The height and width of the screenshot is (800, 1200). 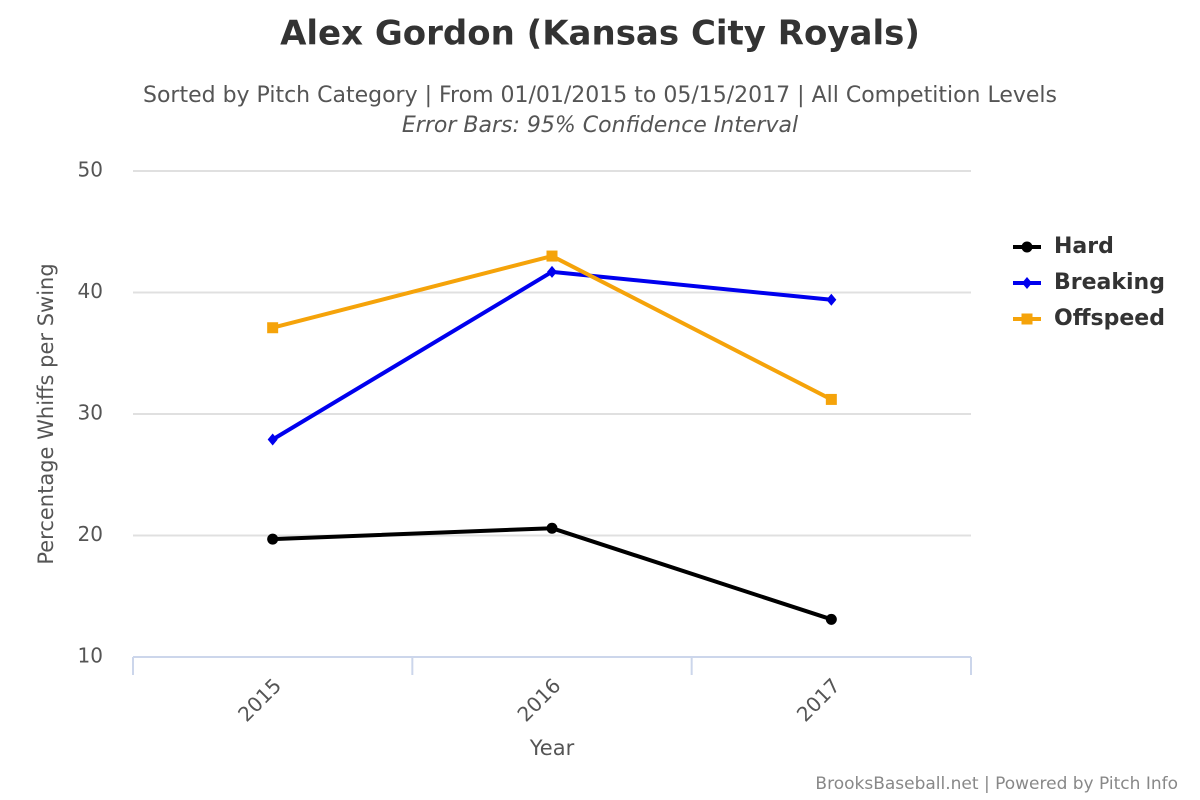 I want to click on y-tick-label: 40, so click(x=90, y=291).